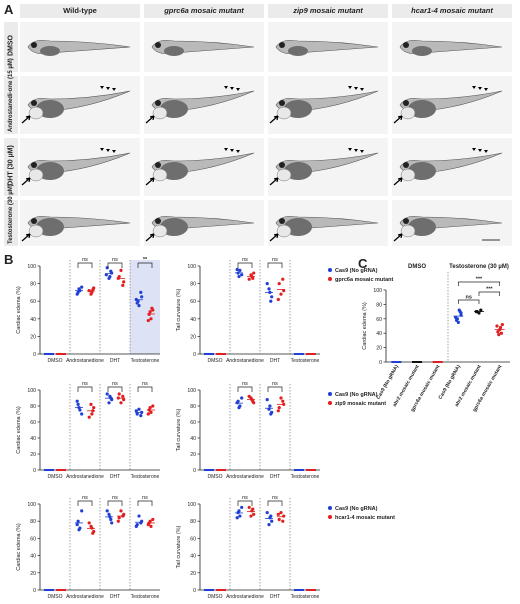  I want to click on y-tick-label: 20, so click(379, 349).